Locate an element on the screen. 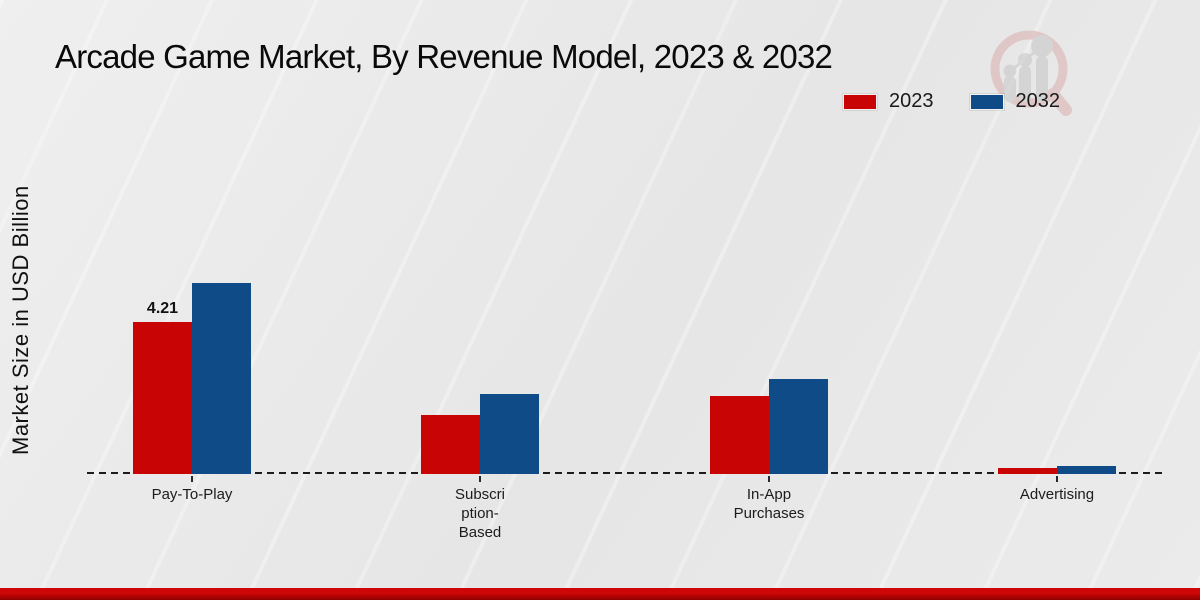 Image resolution: width=1200 pixels, height=600 pixels. legend: 2023 2032 is located at coordinates (951, 101).